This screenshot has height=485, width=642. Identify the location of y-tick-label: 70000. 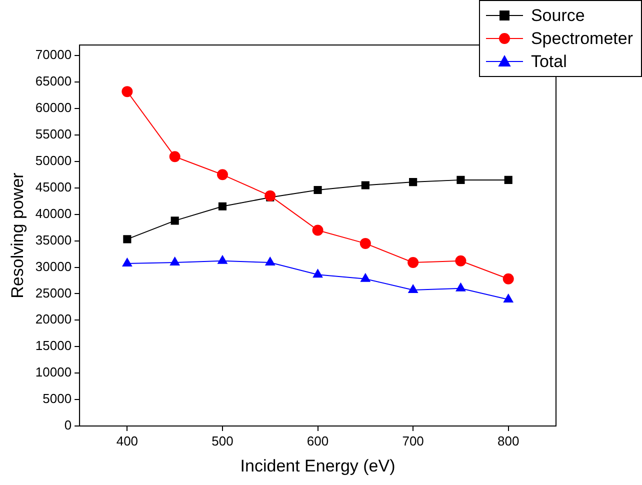
(53, 54).